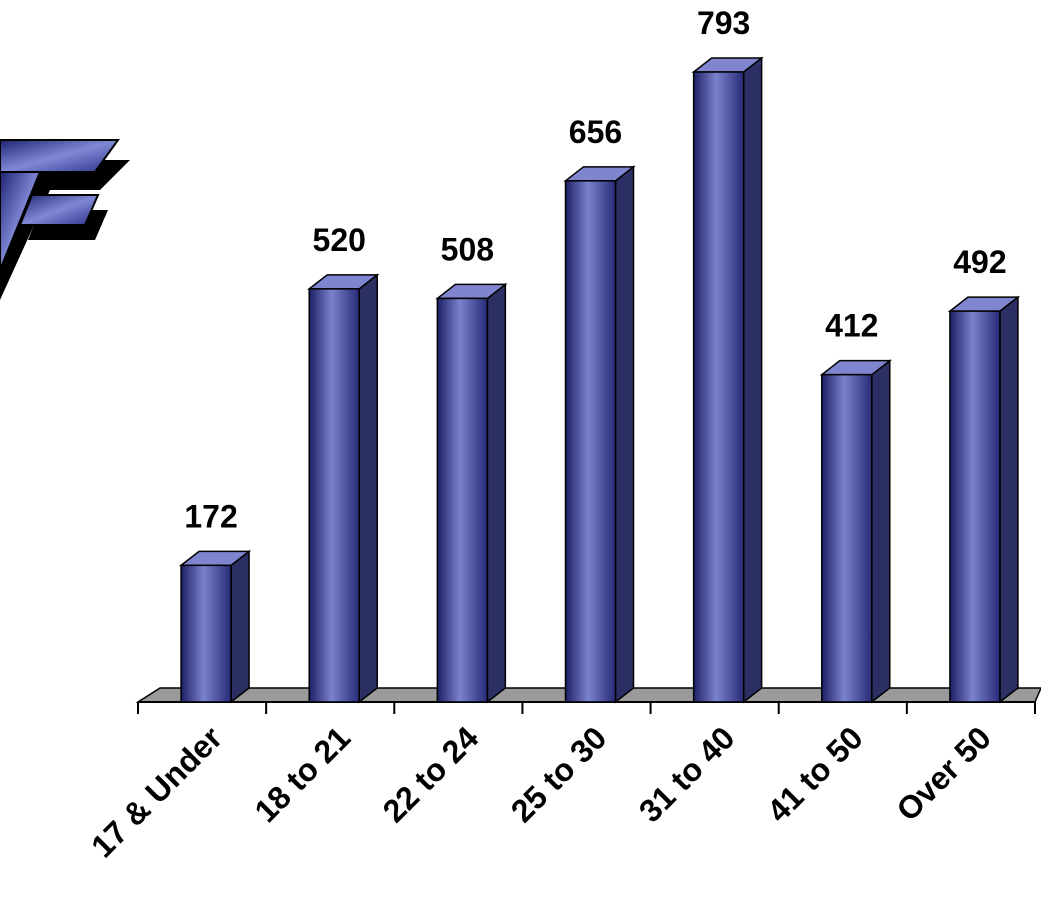 The width and height of the screenshot is (1041, 908). What do you see at coordinates (302, 774) in the screenshot?
I see `x-tick-label: 18 to 21` at bounding box center [302, 774].